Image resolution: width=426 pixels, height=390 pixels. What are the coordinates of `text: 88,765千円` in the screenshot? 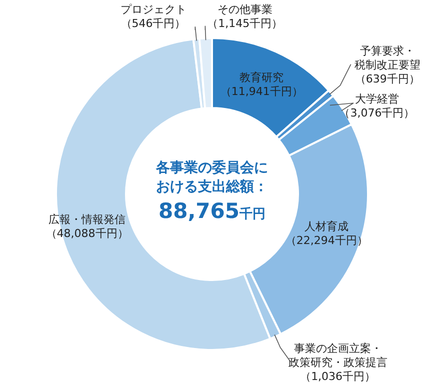 It's located at (212, 211).